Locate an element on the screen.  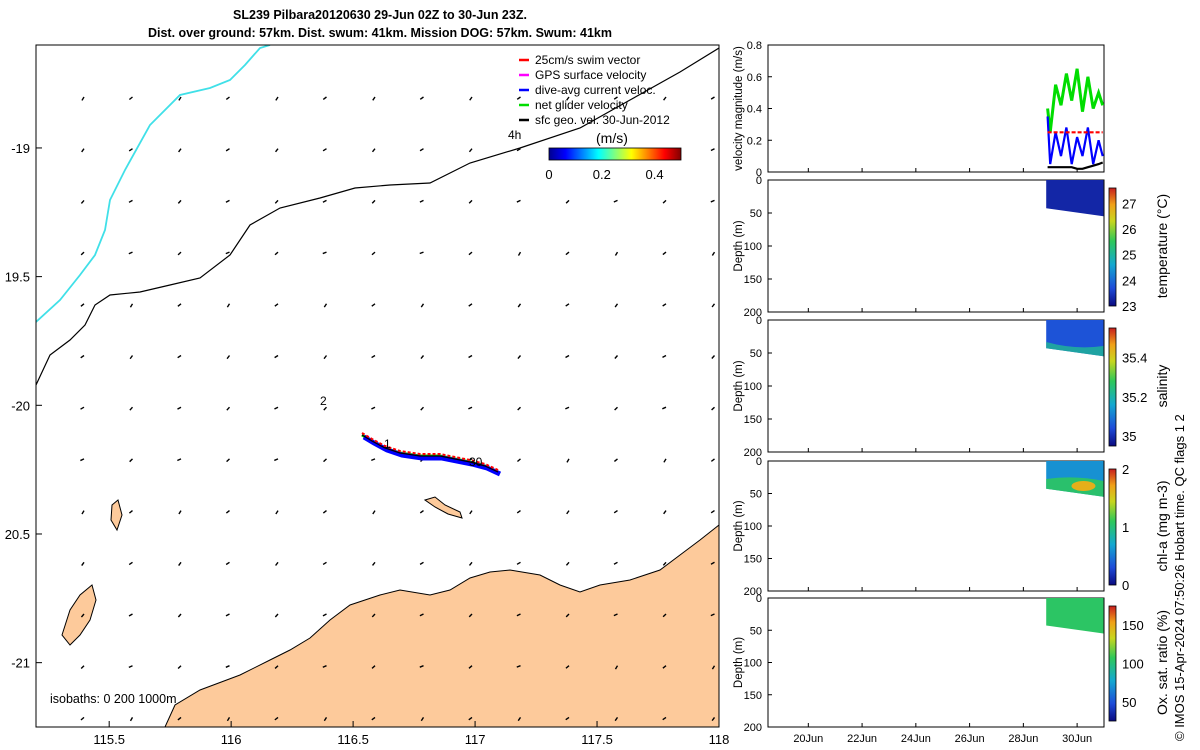
velocity-ytick: 0.2 is located at coordinates (754, 141).